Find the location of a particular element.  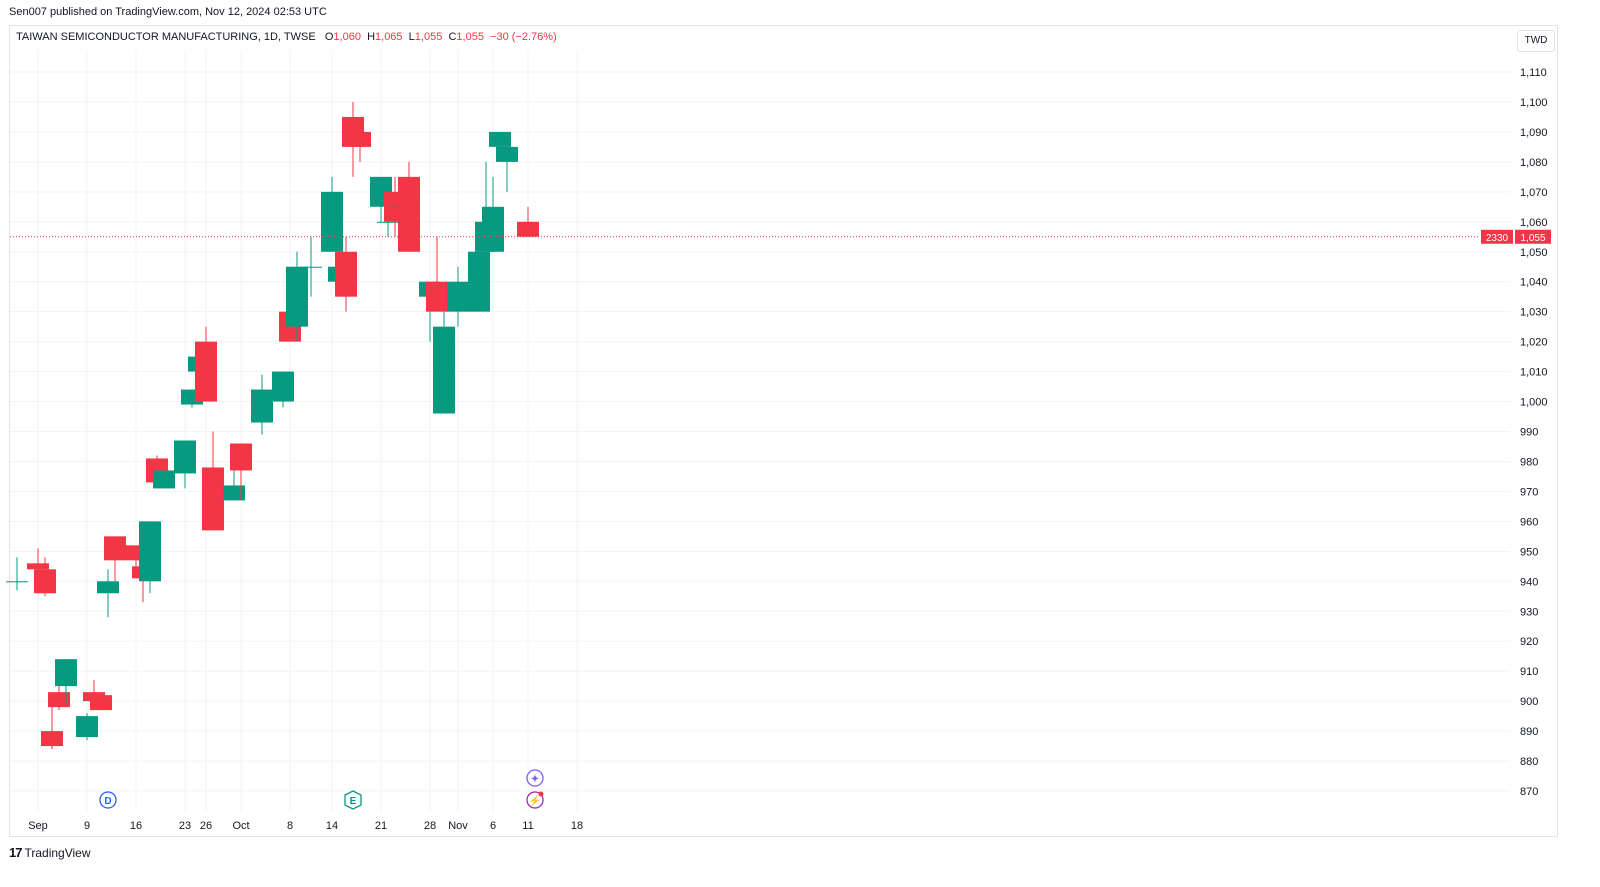

tradingview-brand: TradingView is located at coordinates (57, 852).